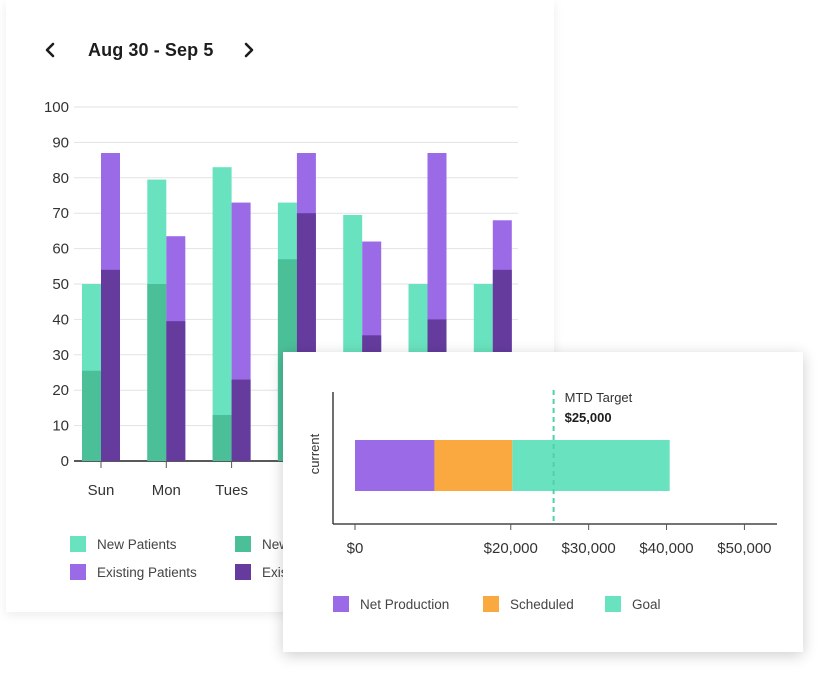 The height and width of the screenshot is (674, 821). Describe the element at coordinates (56, 107) in the screenshot. I see `y-tick-label: 100` at that location.